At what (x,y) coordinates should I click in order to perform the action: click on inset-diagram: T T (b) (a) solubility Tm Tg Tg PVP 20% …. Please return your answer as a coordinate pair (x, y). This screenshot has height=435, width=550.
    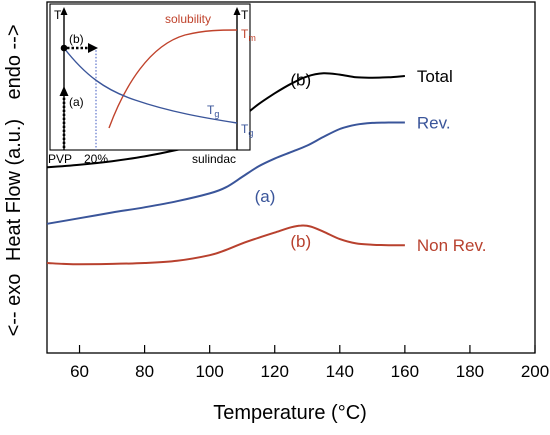
    Looking at the image, I should click on (152, 84).